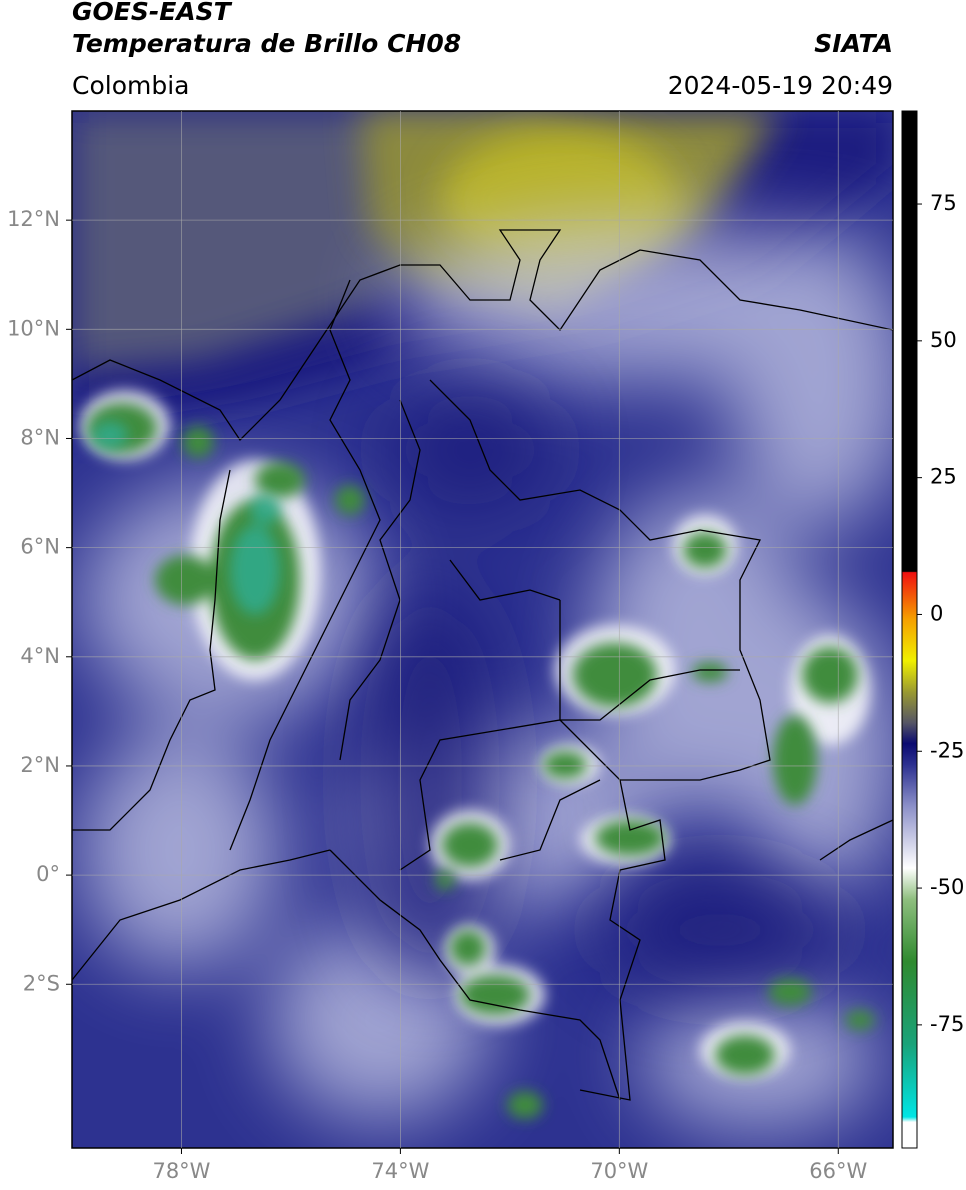 The width and height of the screenshot is (966, 1190). What do you see at coordinates (936, 613) in the screenshot?
I see `colorbar-tick-label: 0` at bounding box center [936, 613].